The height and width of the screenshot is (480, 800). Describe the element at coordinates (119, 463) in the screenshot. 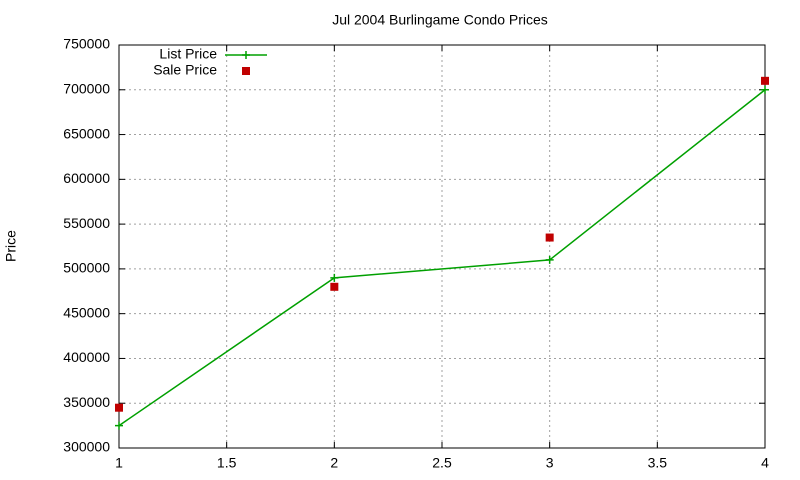

I see `x-tick-label: 1` at that location.